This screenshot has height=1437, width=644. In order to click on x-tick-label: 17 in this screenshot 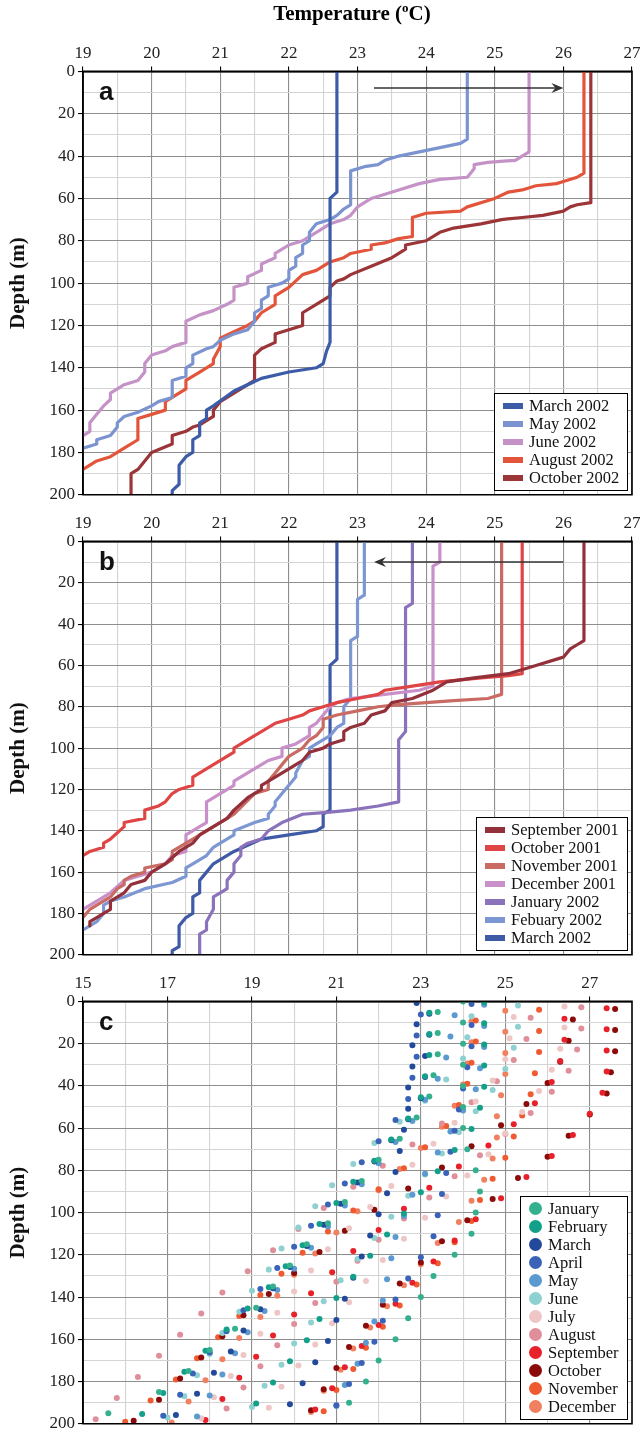, I will do `click(167, 982)`.